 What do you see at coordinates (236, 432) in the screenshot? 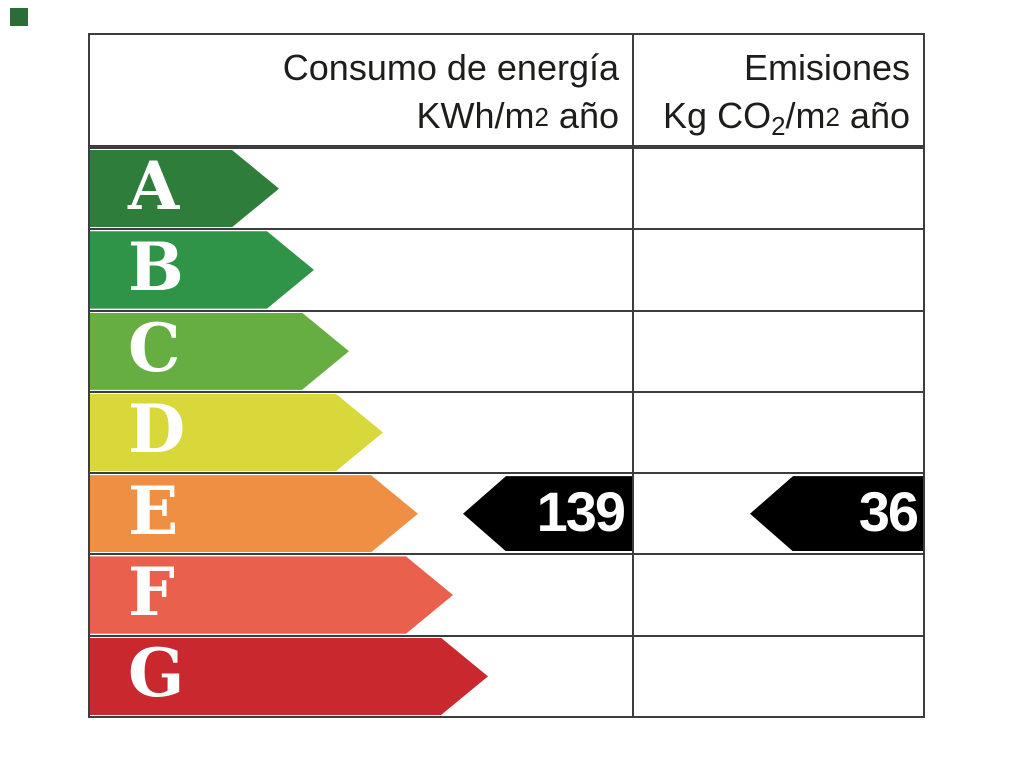
I see `rating-arrow-d: D` at bounding box center [236, 432].